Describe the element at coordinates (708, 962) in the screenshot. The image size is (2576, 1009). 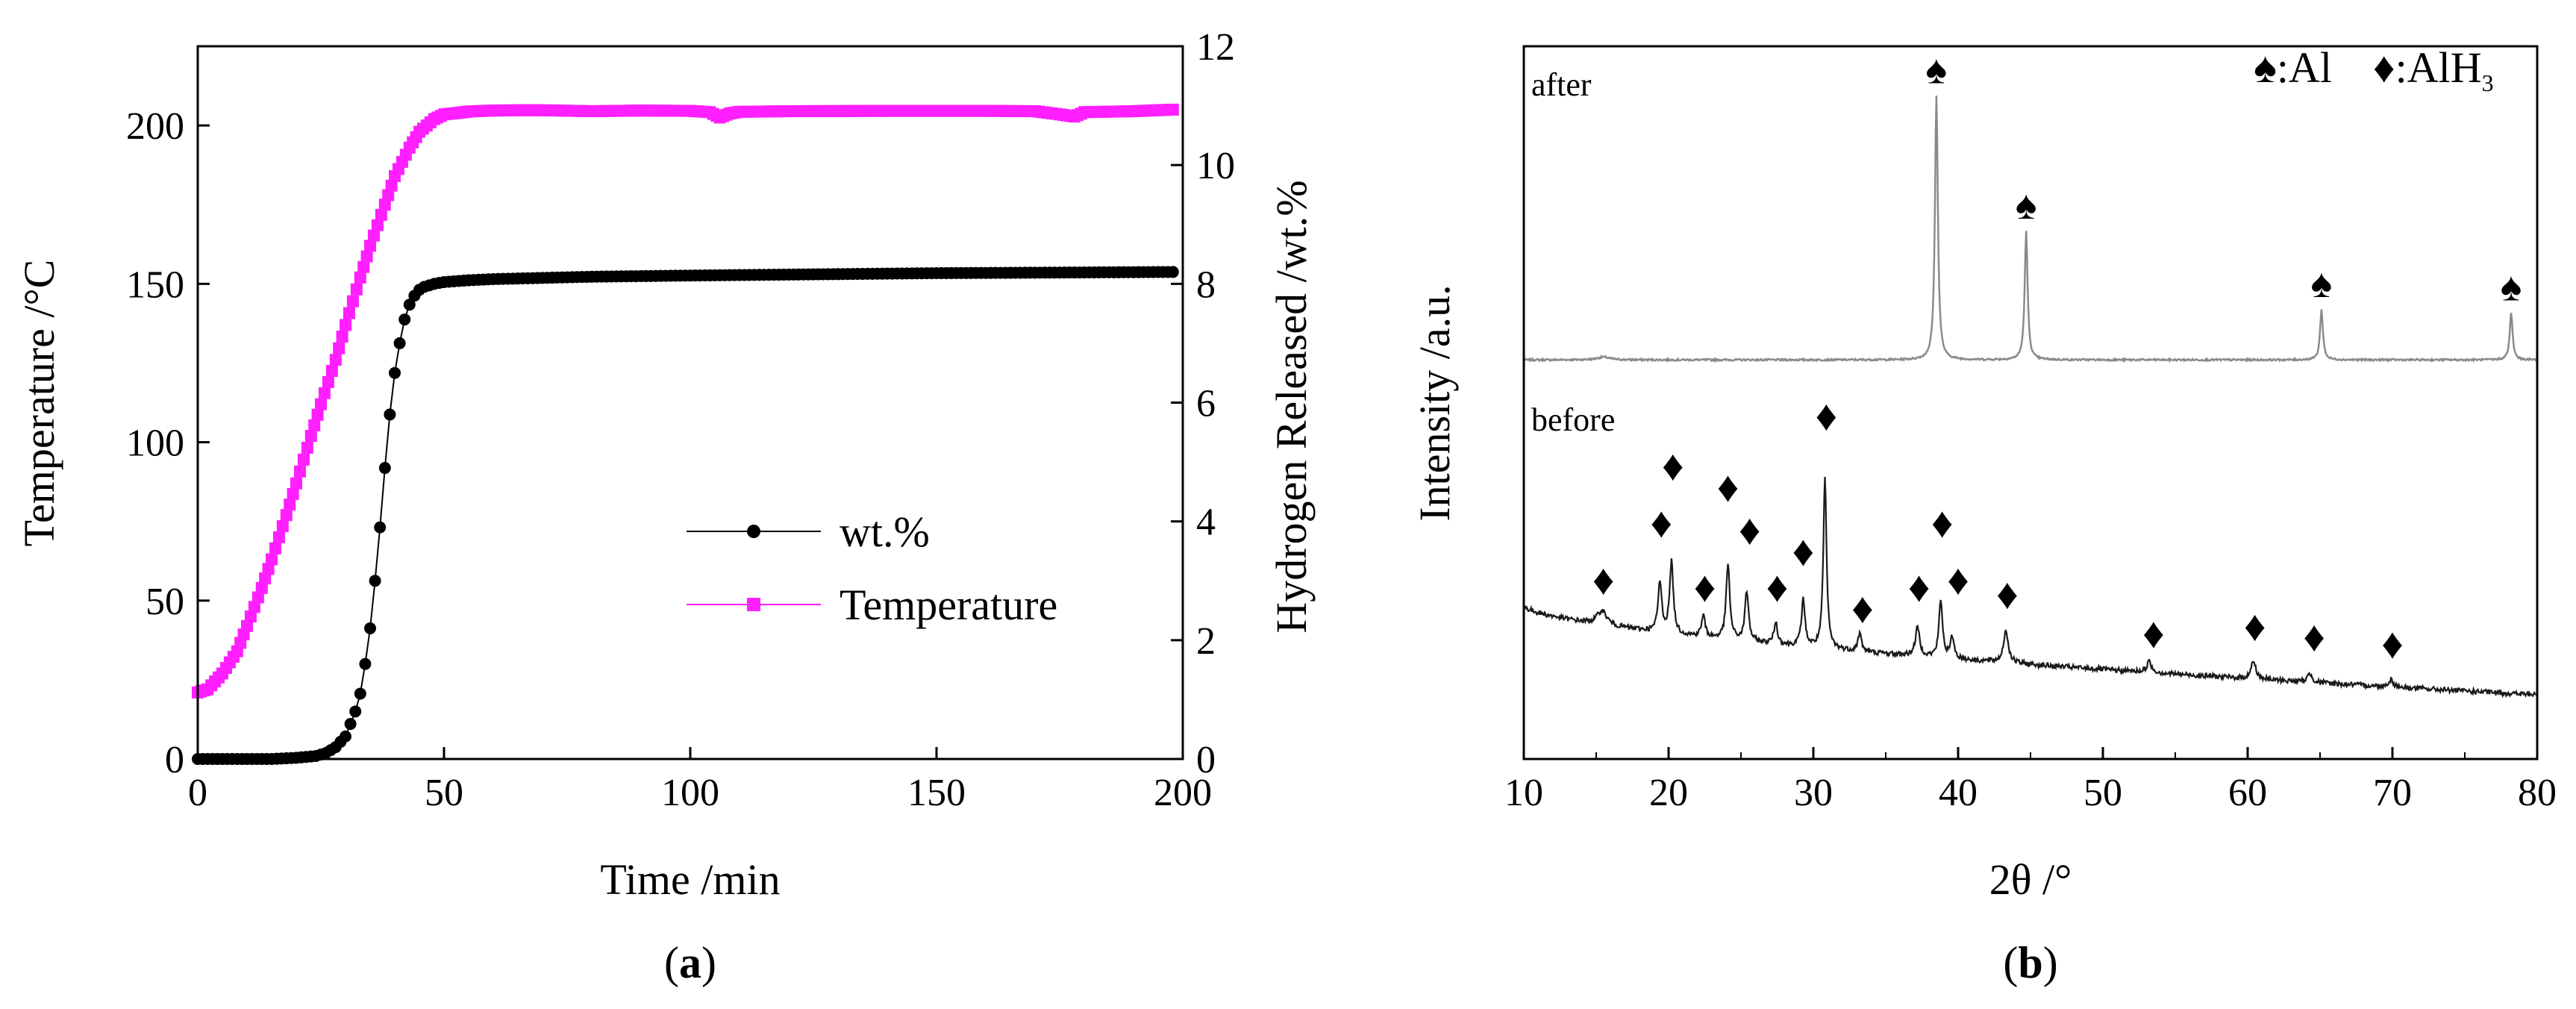
I see `panel-a-label-close: )` at that location.